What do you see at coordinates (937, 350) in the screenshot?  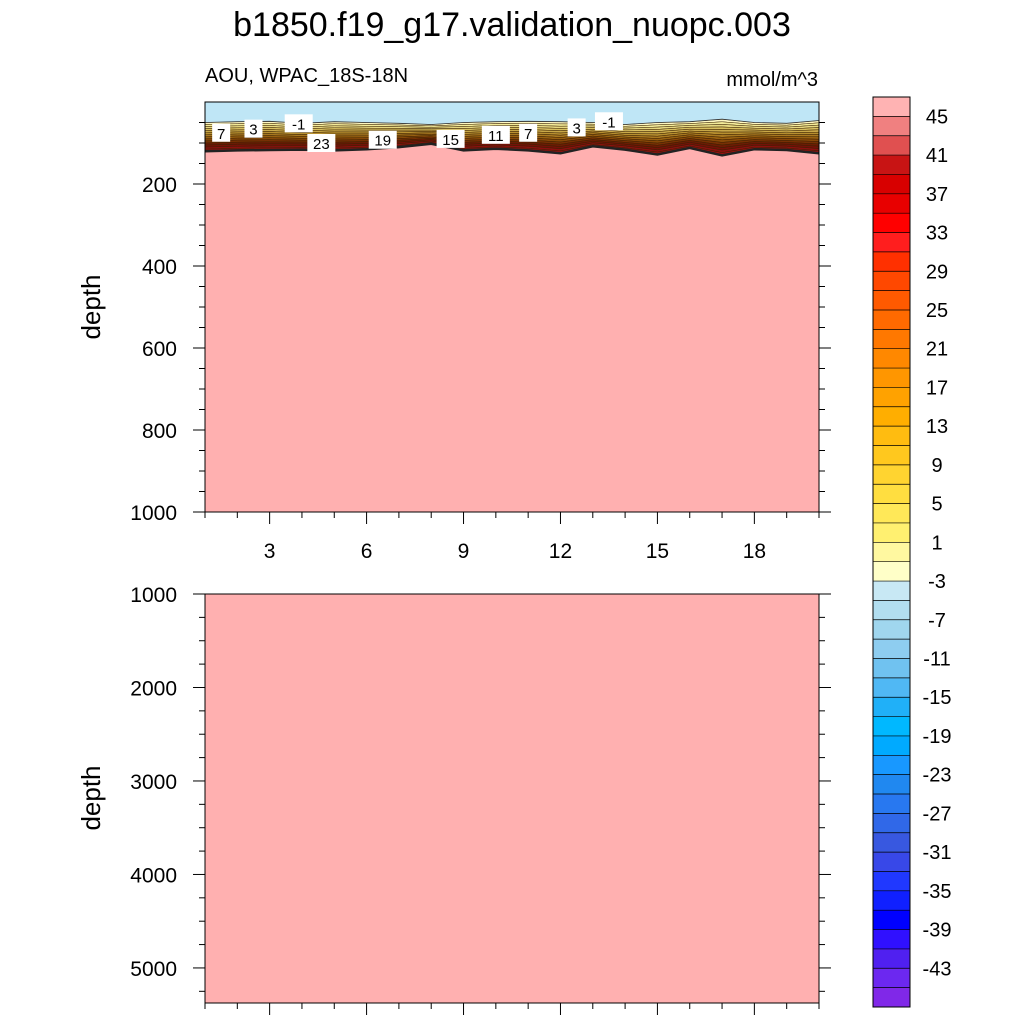 I see `colorbar-label: 21` at bounding box center [937, 350].